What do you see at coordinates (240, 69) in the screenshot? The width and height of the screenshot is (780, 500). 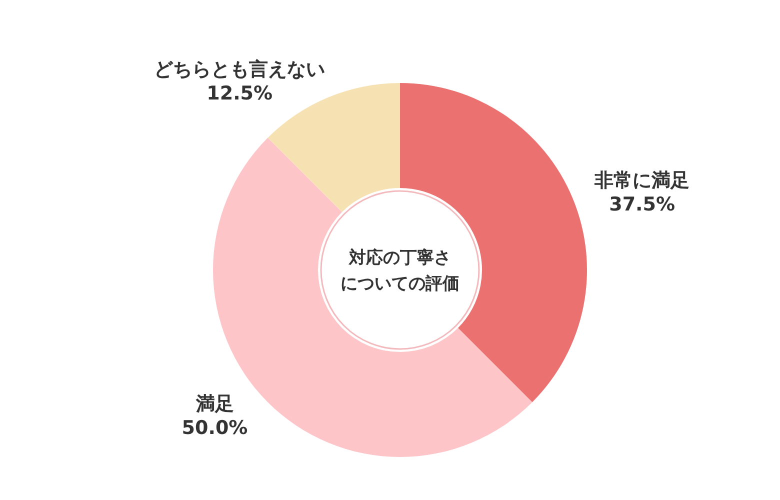 I see `slice-label: どちらとも言えない` at bounding box center [240, 69].